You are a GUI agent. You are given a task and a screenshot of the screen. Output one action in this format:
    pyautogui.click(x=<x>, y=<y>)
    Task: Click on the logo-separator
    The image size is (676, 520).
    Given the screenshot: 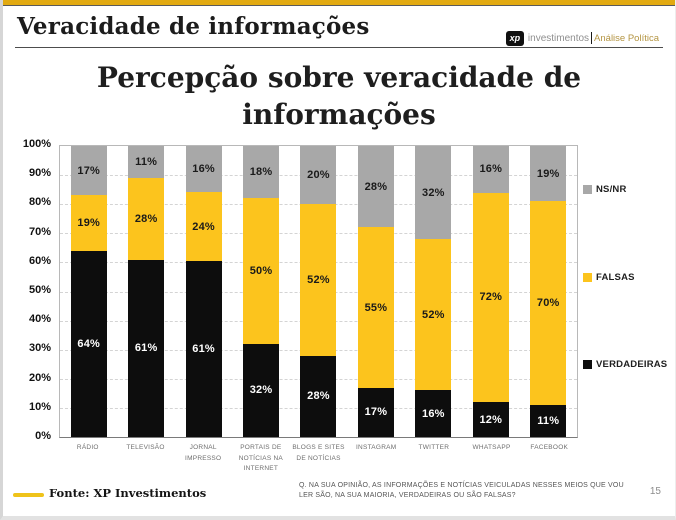 What is the action you would take?
    pyautogui.click(x=592, y=38)
    